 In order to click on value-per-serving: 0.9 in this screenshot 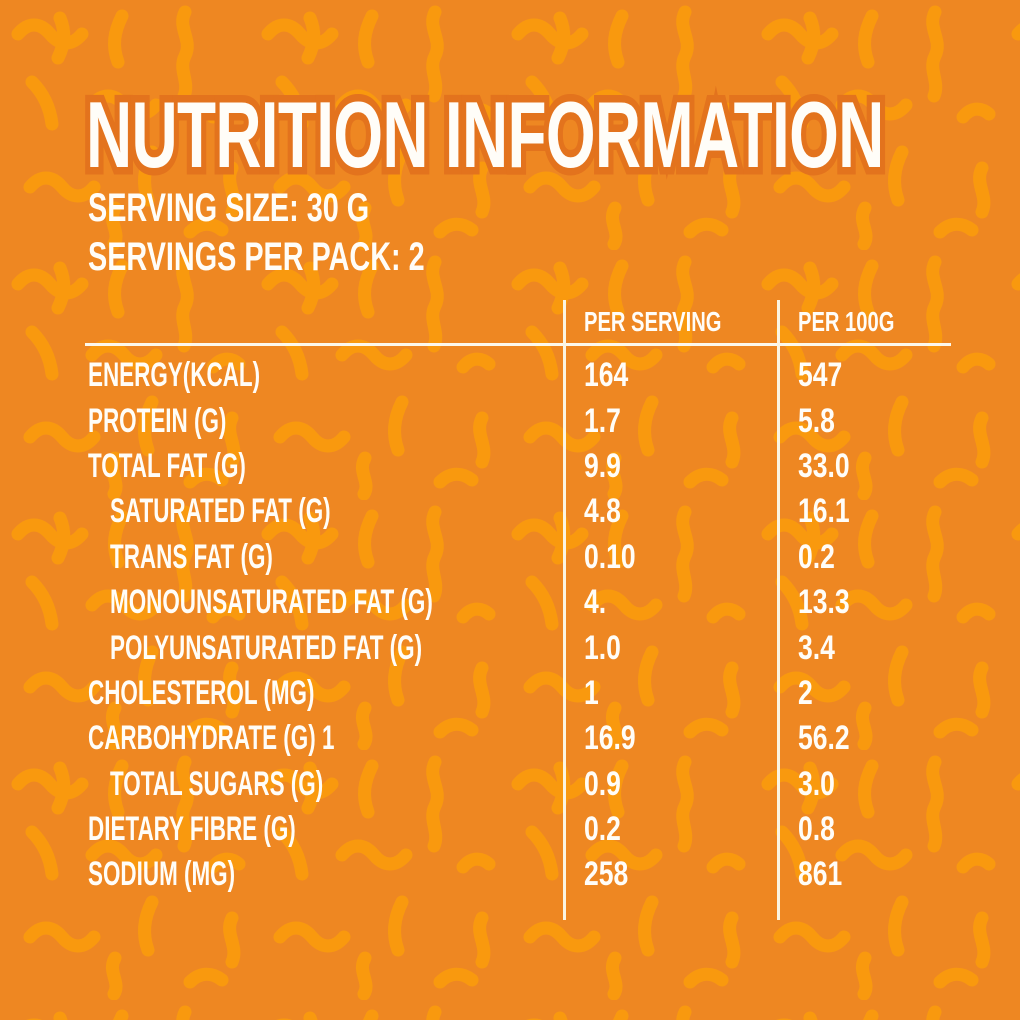, I will do `click(602, 783)`.